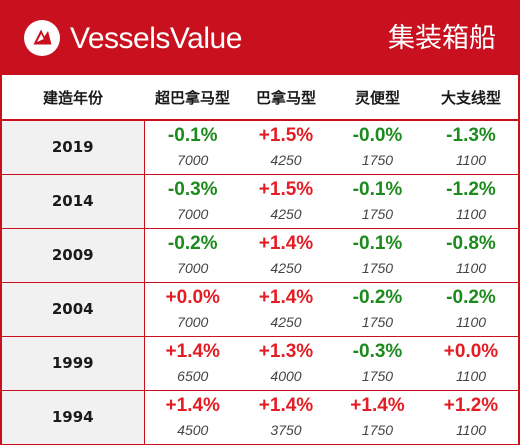  I want to click on category-title: 集装箱船, so click(442, 38).